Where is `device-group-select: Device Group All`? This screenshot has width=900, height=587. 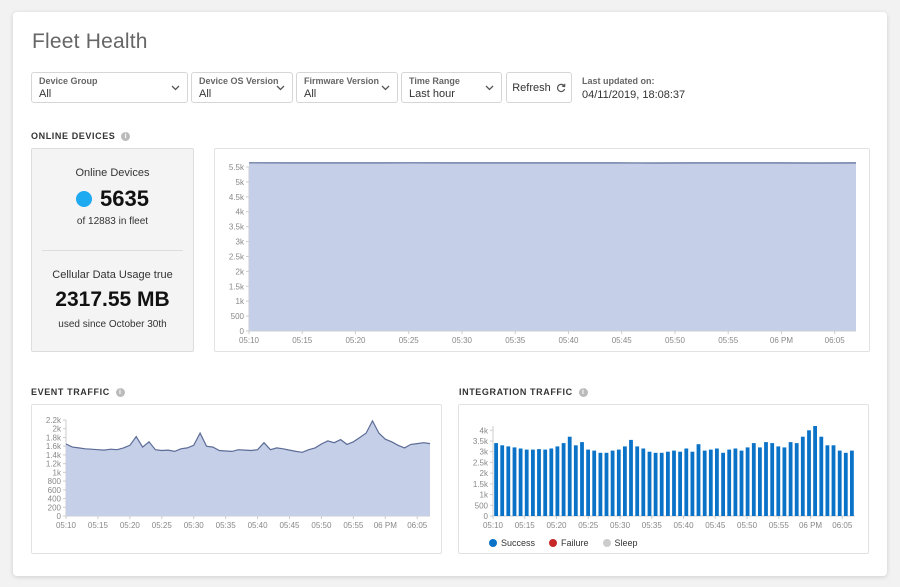
device-group-select: Device Group All is located at coordinates (109, 87).